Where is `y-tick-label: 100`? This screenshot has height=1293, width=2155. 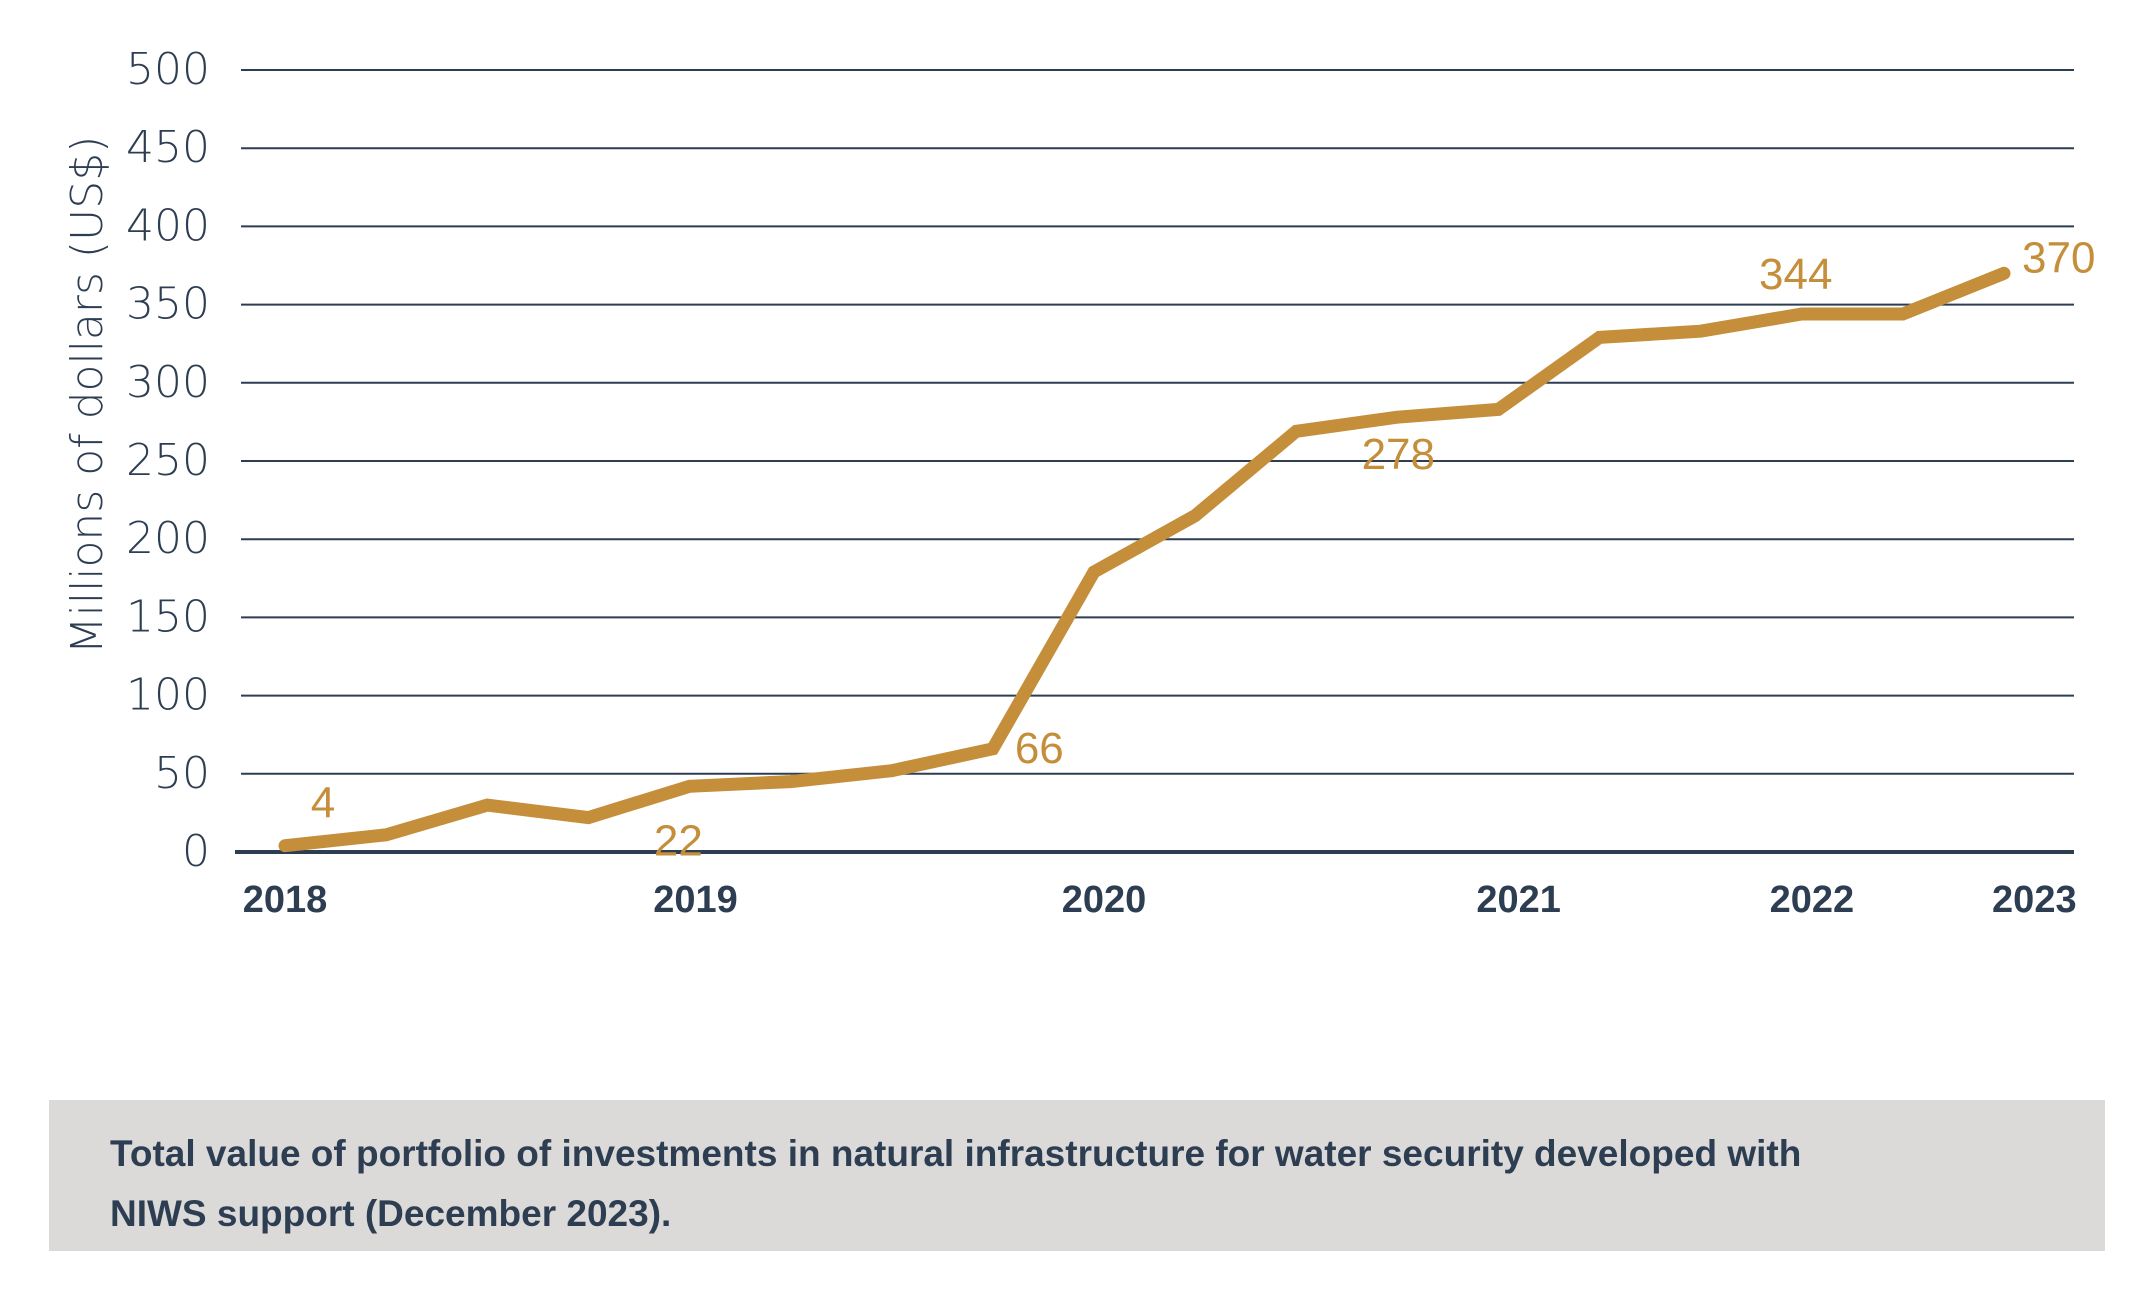 y-tick-label: 100 is located at coordinates (168, 695).